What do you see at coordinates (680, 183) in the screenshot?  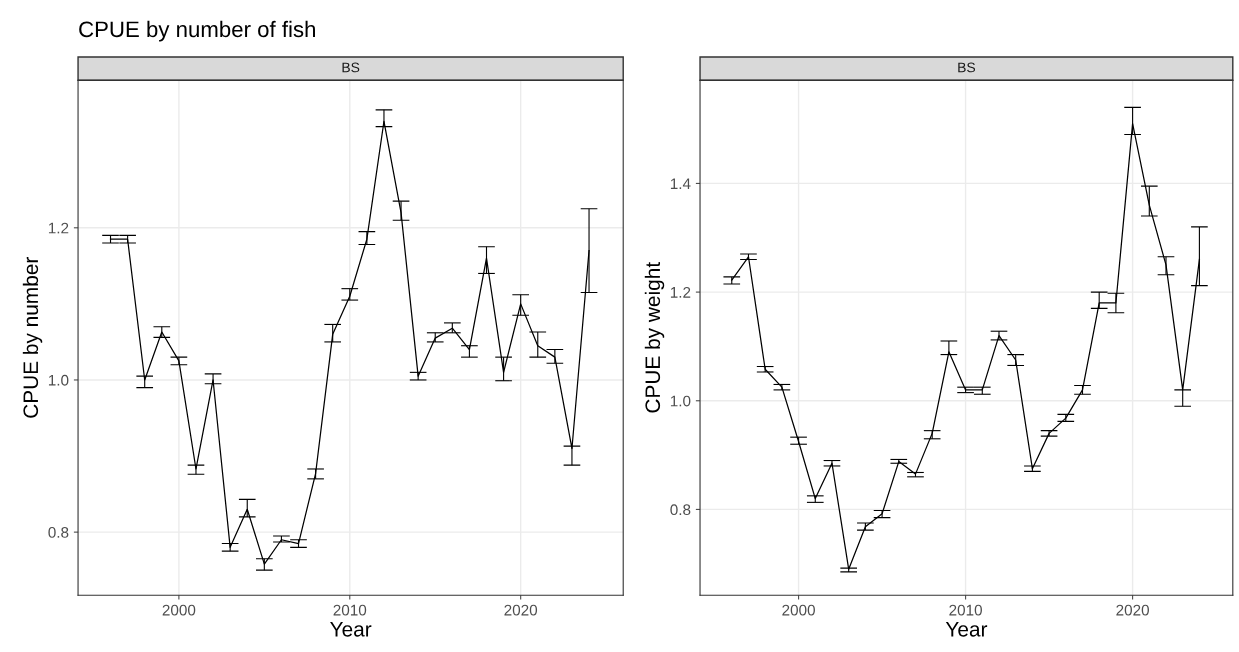 I see `y-tick-label: 1.4` at bounding box center [680, 183].